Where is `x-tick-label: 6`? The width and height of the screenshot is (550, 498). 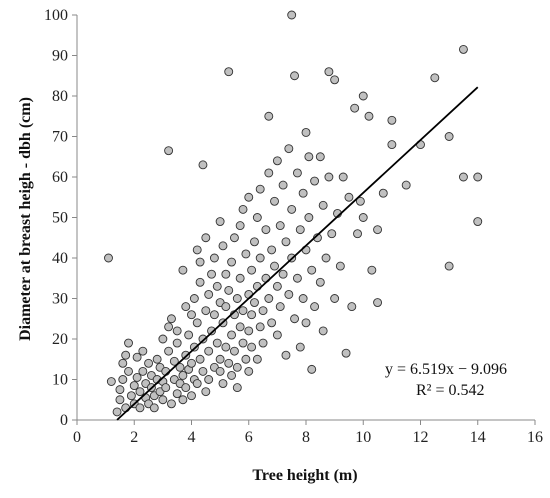 x-tick-label: 6 is located at coordinates (249, 437).